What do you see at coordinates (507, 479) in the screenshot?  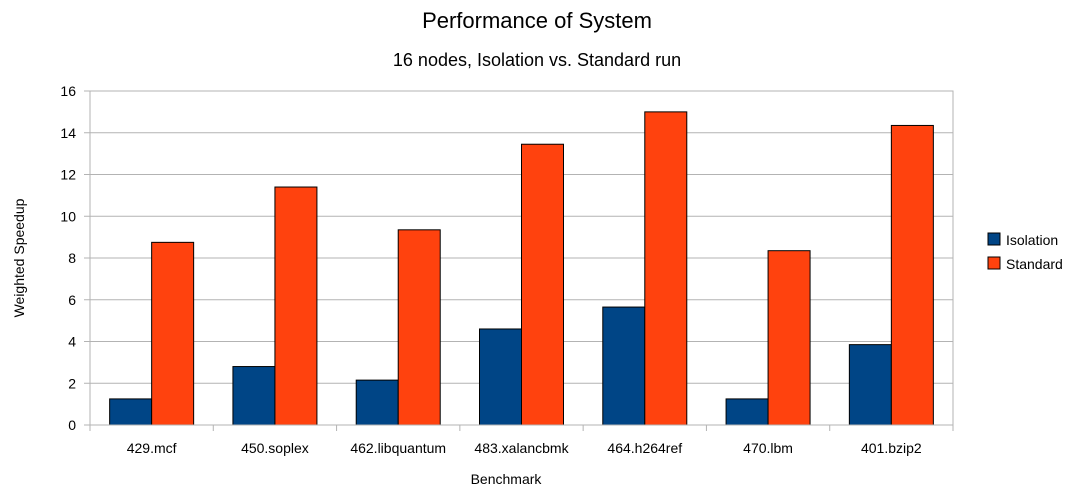 I see `x-axis-label: Benchmark` at bounding box center [507, 479].